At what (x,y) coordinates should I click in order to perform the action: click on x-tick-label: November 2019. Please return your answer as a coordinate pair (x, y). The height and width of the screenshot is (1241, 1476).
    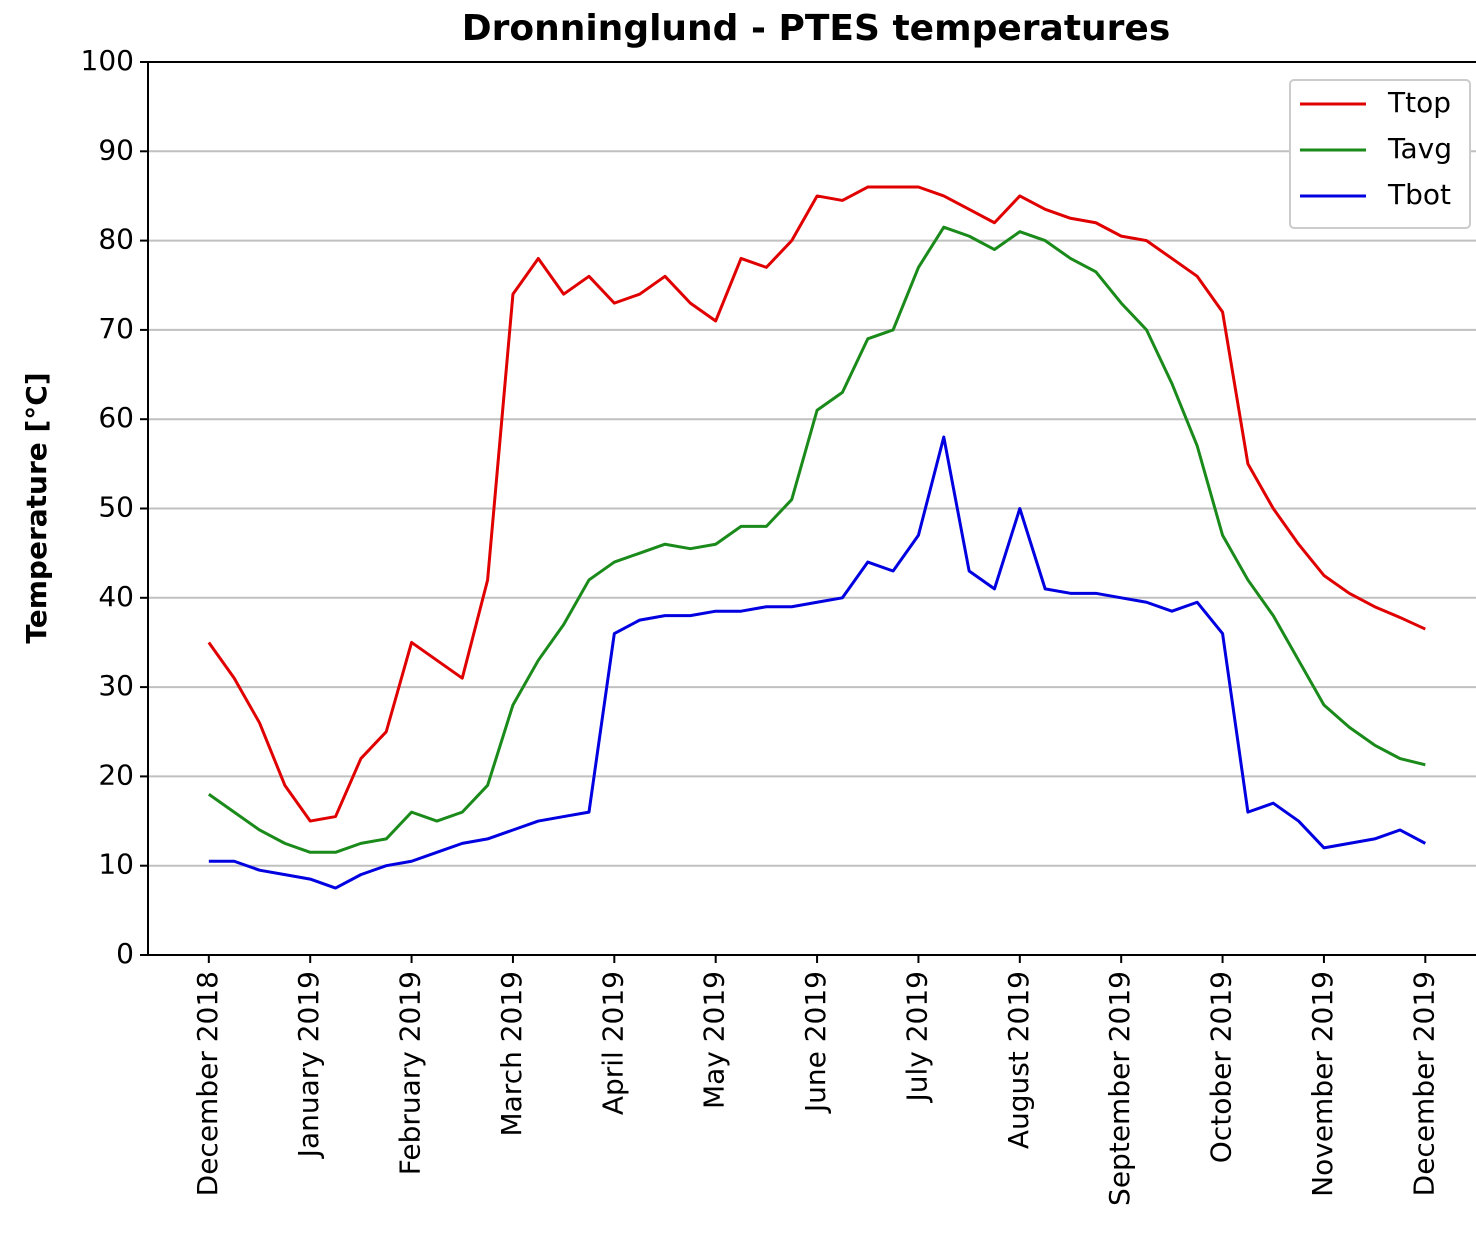
    Looking at the image, I should click on (1322, 1084).